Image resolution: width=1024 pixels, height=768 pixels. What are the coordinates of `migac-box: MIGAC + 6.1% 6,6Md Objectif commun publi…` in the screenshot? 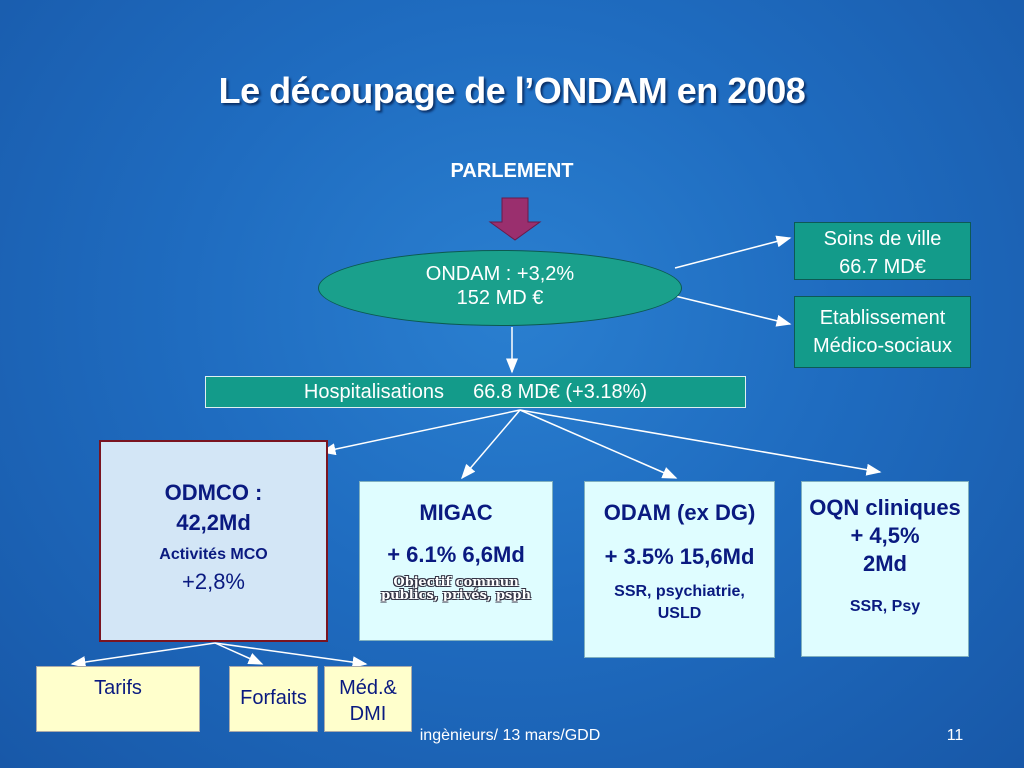 It's located at (456, 561).